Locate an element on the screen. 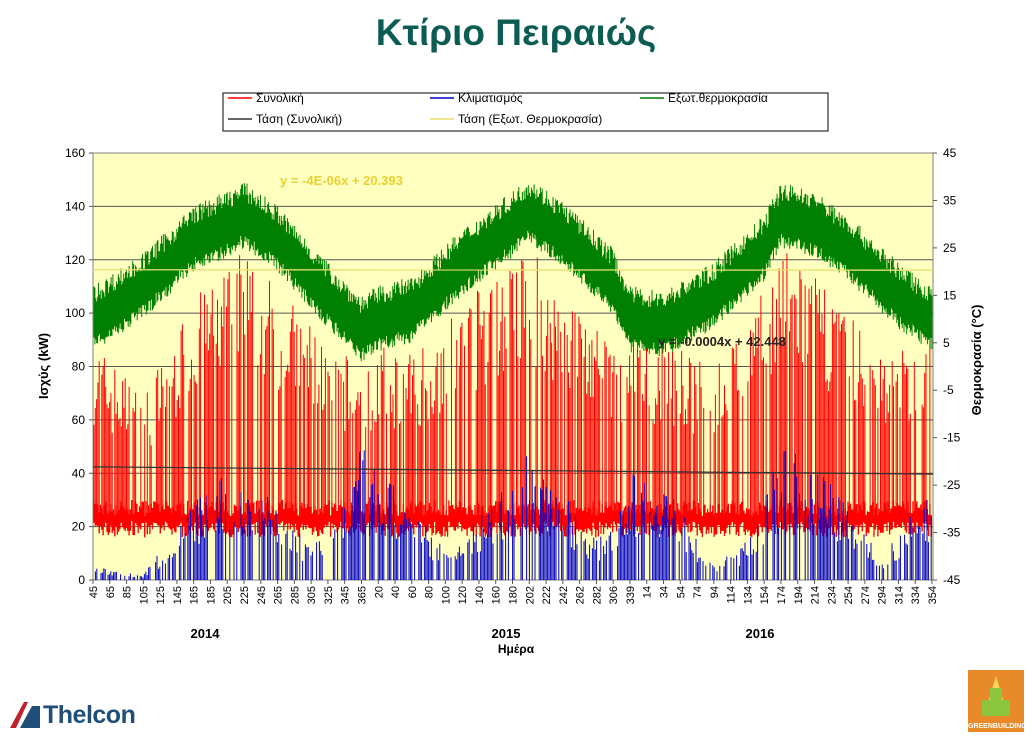 This screenshot has width=1032, height=740. x-tick-label: 120 is located at coordinates (463, 595).